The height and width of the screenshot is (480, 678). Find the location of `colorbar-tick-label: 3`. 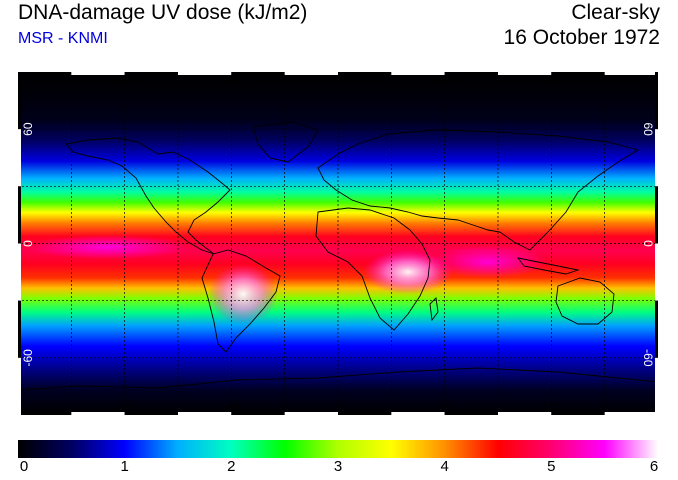

colorbar-tick-label: 3 is located at coordinates (338, 466).